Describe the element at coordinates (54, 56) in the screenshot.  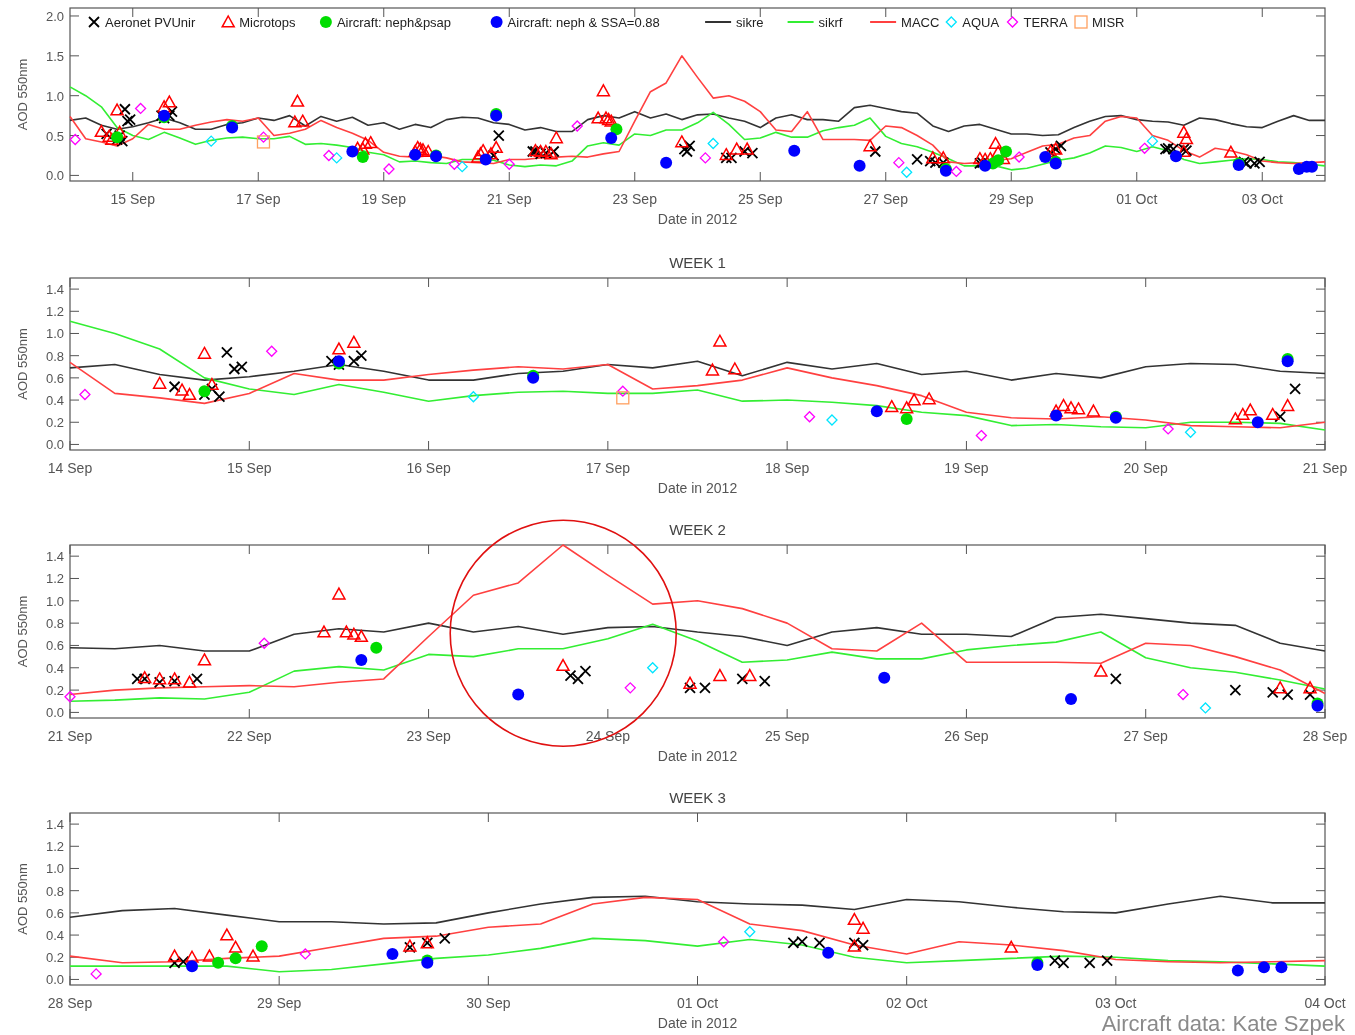
I see `y-tick-label: 1.5` at that location.